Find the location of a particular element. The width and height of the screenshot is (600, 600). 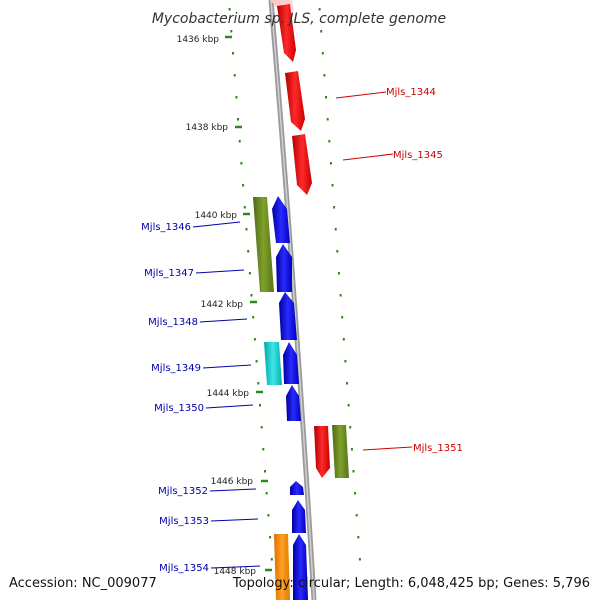

gene-label-mjls-1350: Mjls_1350 is located at coordinates (179, 408).